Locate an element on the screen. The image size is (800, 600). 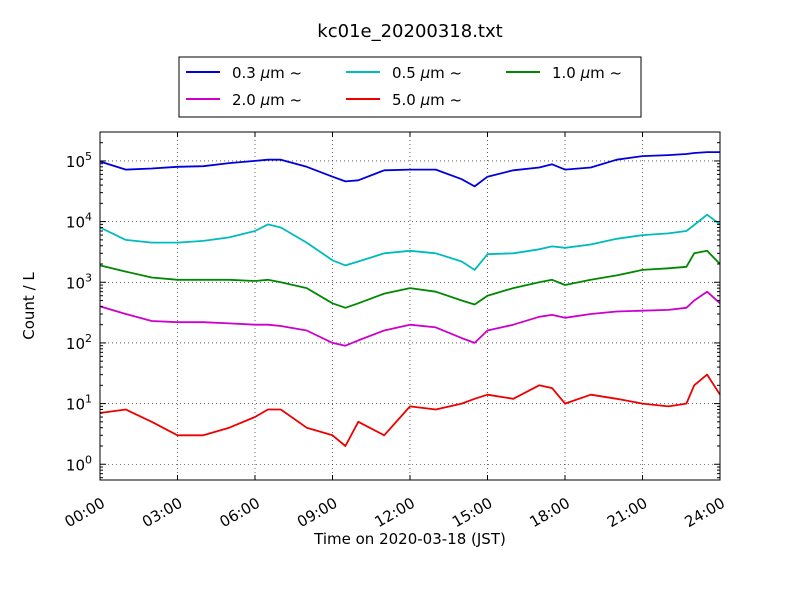
x-tick-label: 24:00 is located at coordinates (705, 512).